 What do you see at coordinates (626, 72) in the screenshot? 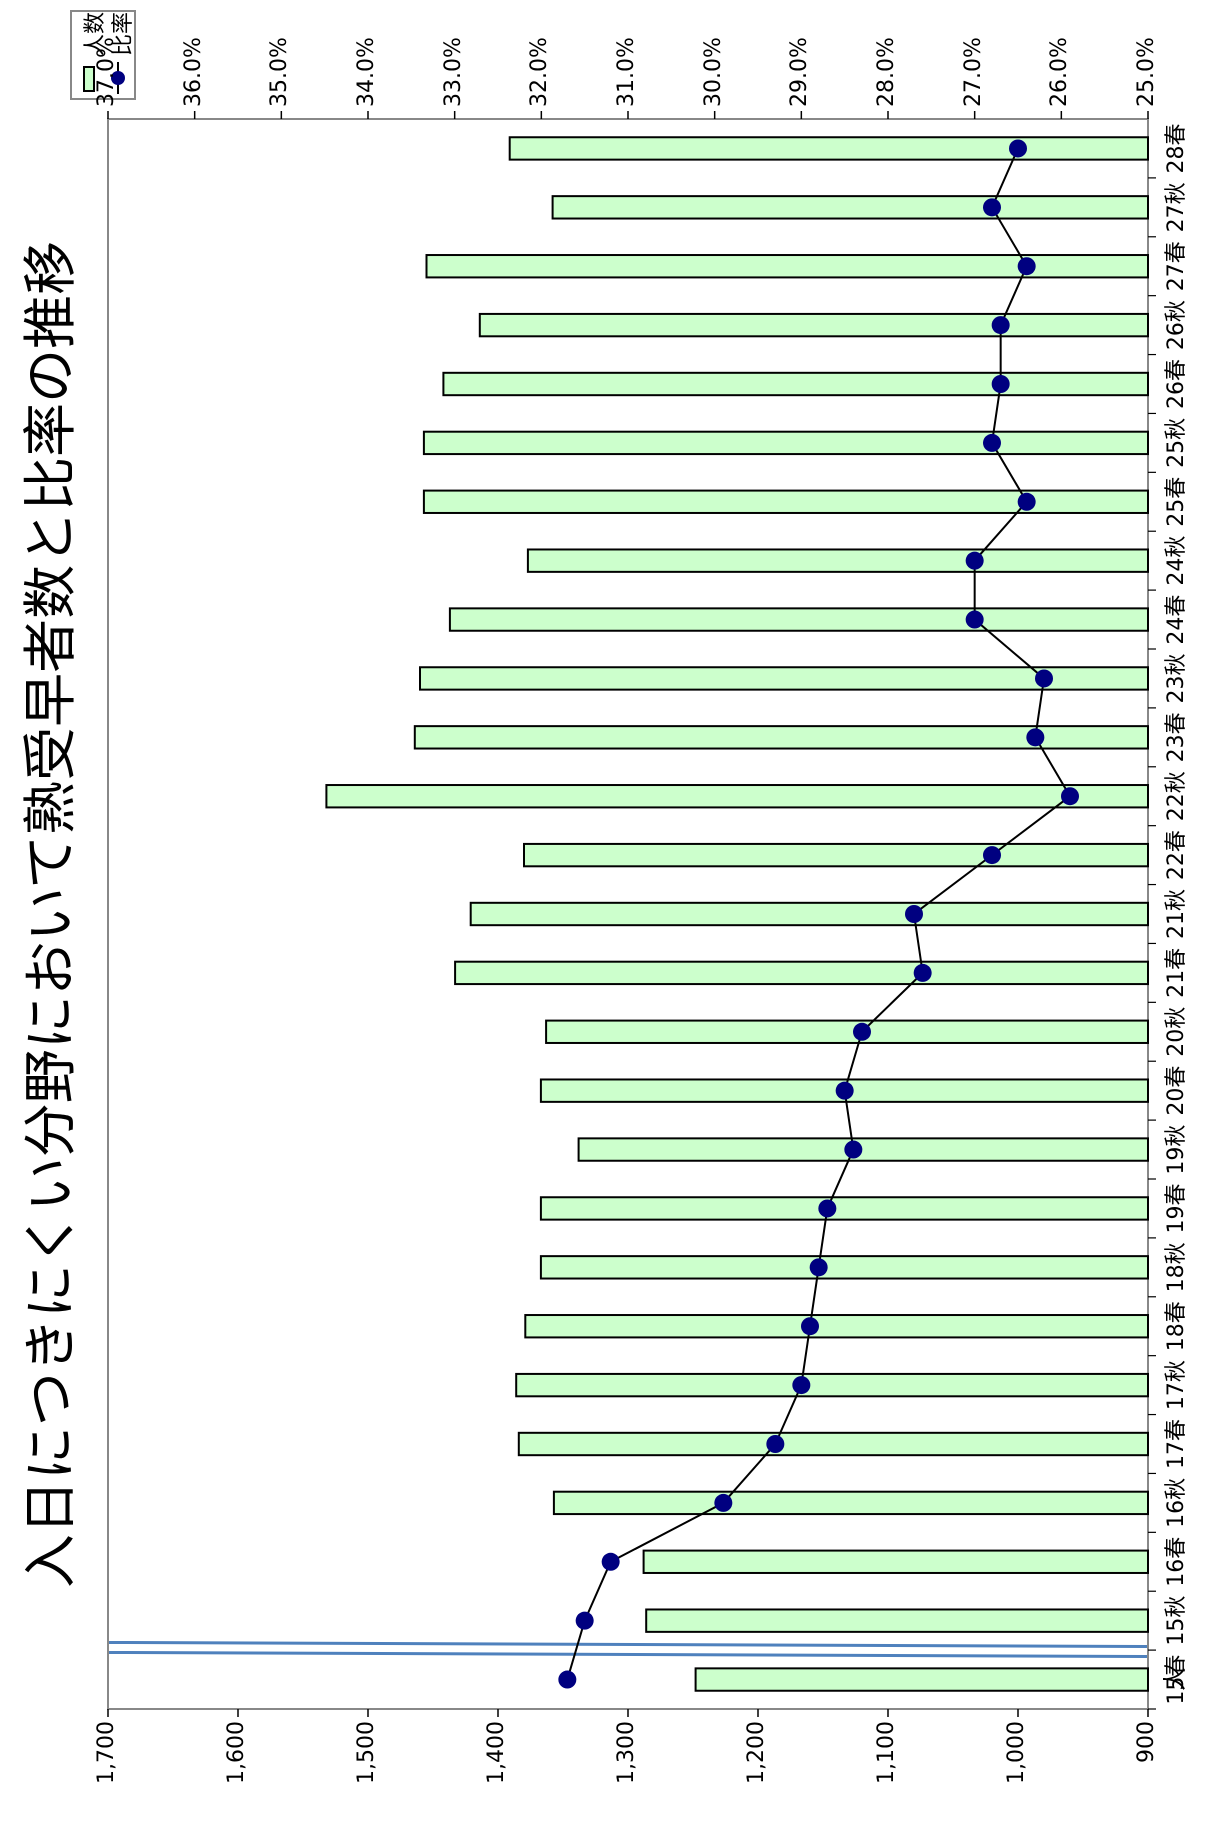
I see `y-right-tick-label: 31.0%` at bounding box center [626, 72].